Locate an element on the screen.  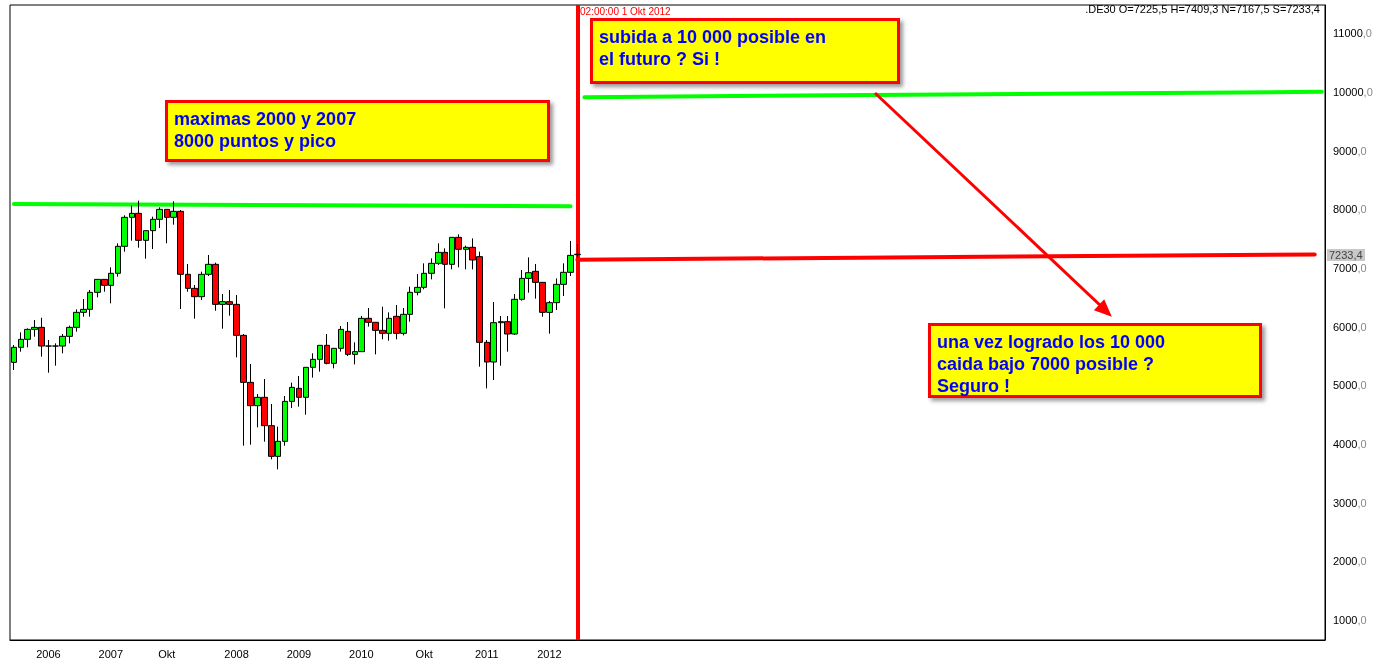
x-tick-label: 2010 is located at coordinates (361, 653).